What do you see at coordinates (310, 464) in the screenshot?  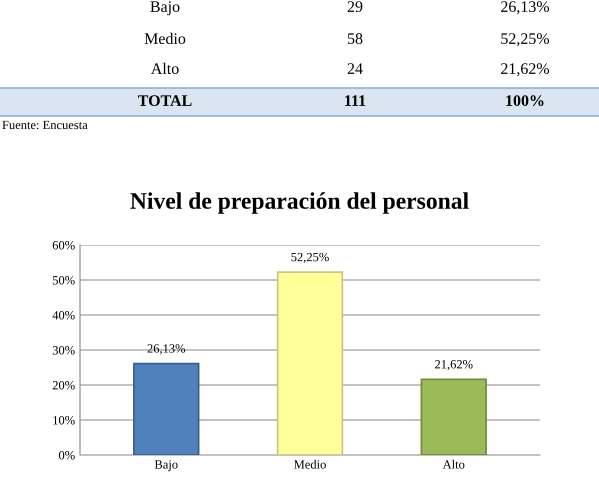 I see `x-tick-label: Medio` at bounding box center [310, 464].